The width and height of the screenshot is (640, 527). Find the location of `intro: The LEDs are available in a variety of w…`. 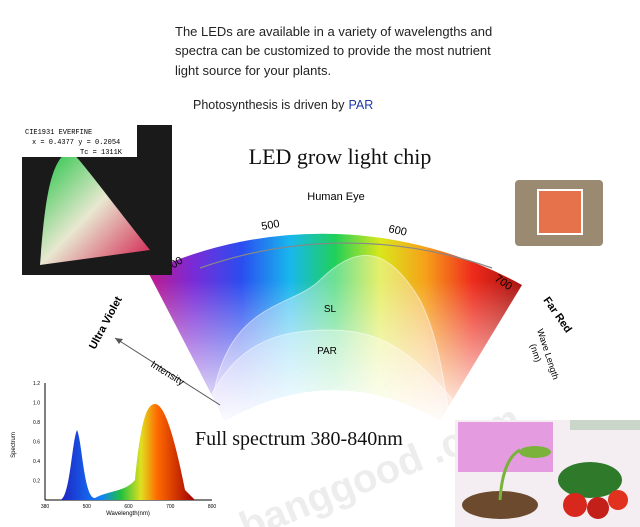

intro: The LEDs are available in a variety of w… is located at coordinates (333, 68).